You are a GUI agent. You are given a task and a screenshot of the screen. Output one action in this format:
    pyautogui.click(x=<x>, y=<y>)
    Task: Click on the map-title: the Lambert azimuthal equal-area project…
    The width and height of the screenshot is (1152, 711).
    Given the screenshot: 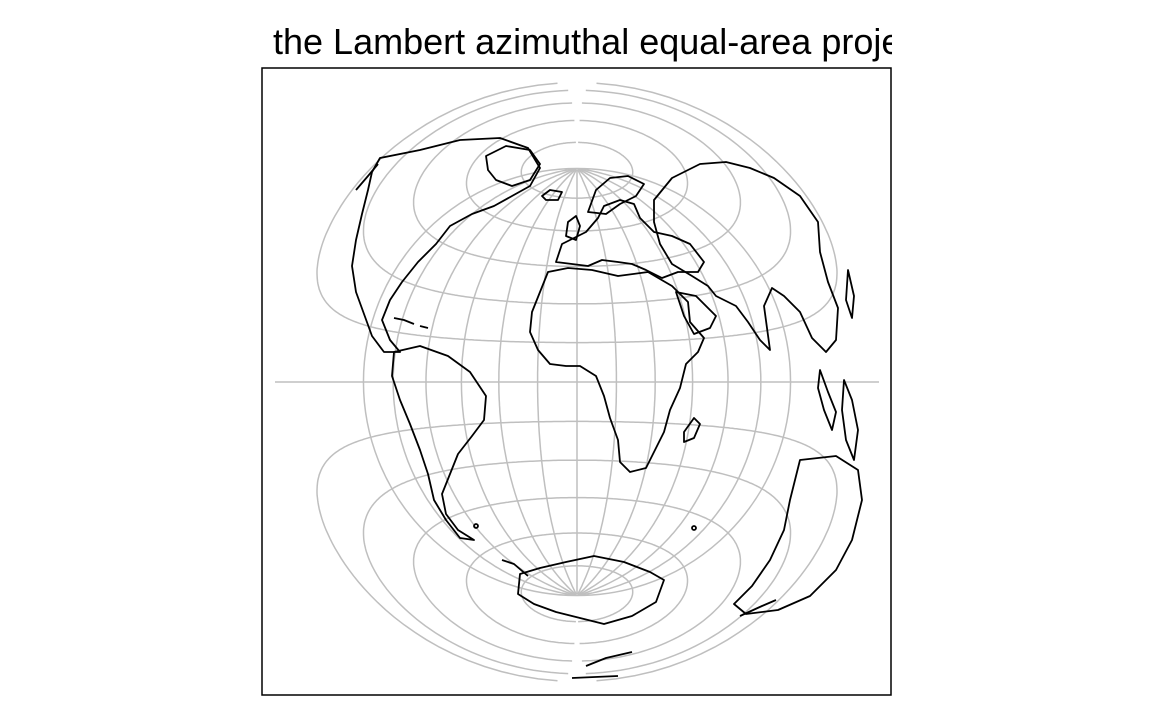 What is the action you would take?
    pyautogui.click(x=582, y=41)
    